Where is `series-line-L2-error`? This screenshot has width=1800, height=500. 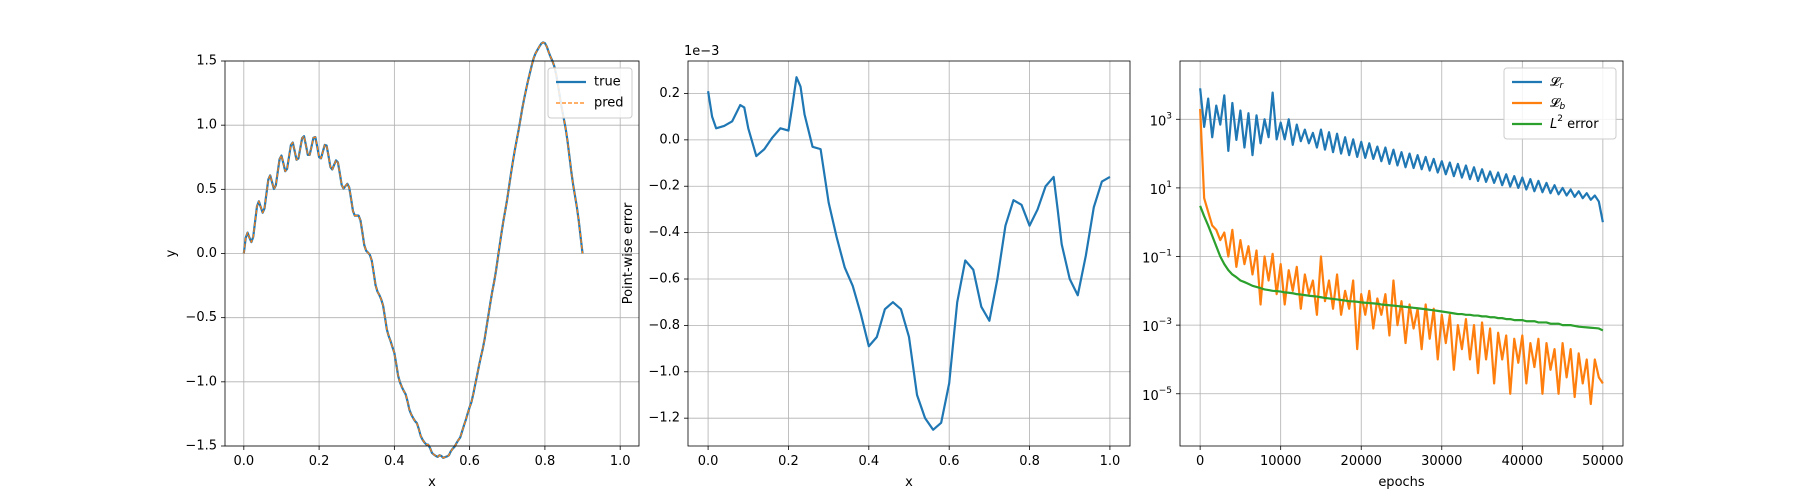
series-line-L2-error is located at coordinates (1401, 268).